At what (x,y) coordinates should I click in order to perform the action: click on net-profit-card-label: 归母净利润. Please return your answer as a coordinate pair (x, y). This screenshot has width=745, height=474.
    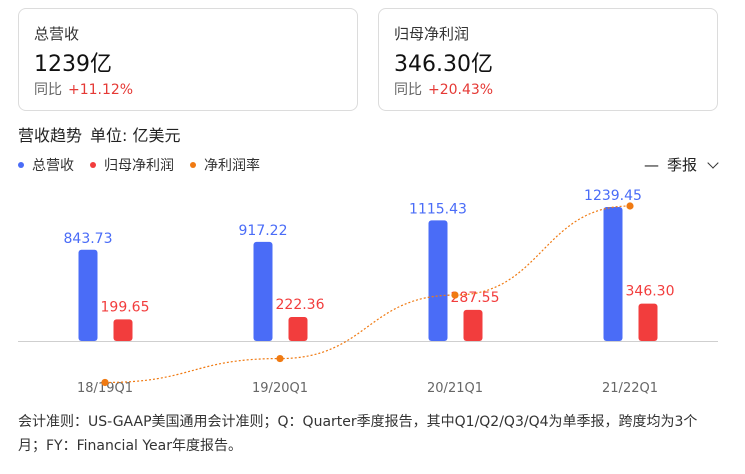
    Looking at the image, I should click on (432, 34).